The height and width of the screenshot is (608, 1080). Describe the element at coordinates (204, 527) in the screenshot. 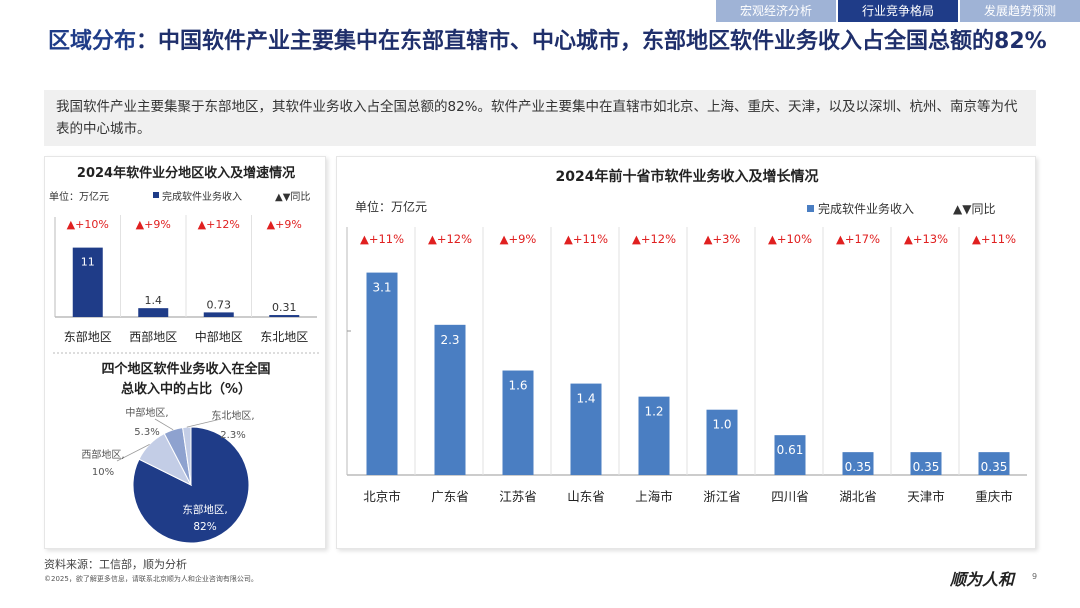

I see `pie-label-east-value: 82%` at that location.